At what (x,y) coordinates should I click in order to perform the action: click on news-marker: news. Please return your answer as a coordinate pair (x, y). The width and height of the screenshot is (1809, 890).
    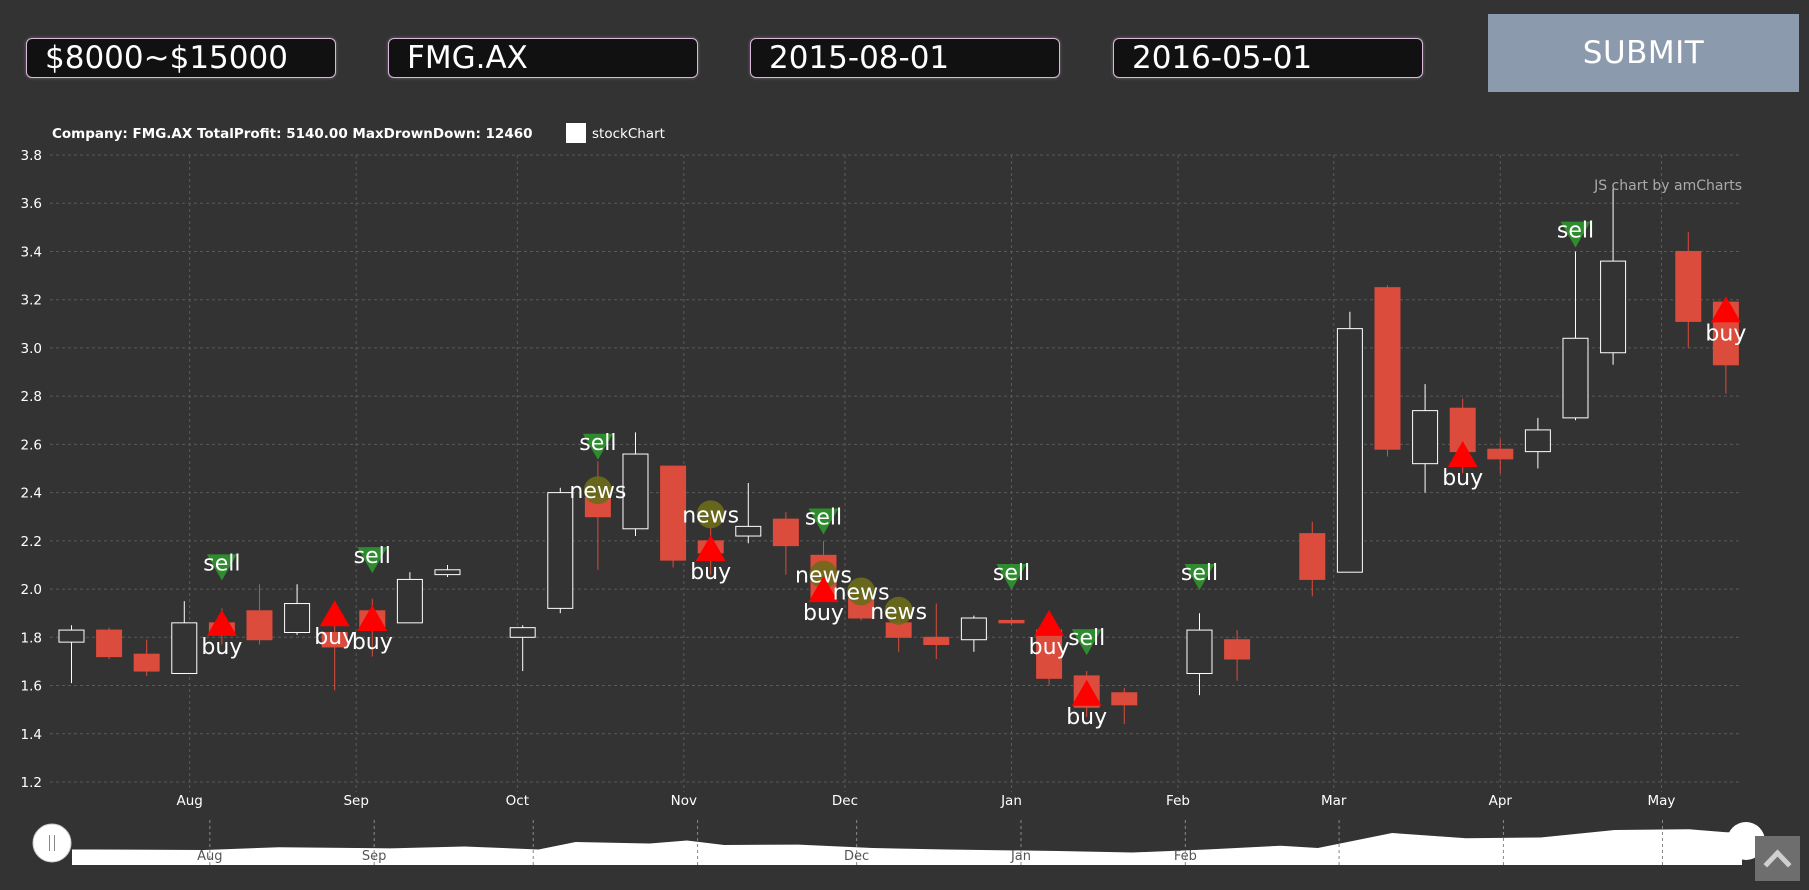
    Looking at the image, I should click on (898, 610).